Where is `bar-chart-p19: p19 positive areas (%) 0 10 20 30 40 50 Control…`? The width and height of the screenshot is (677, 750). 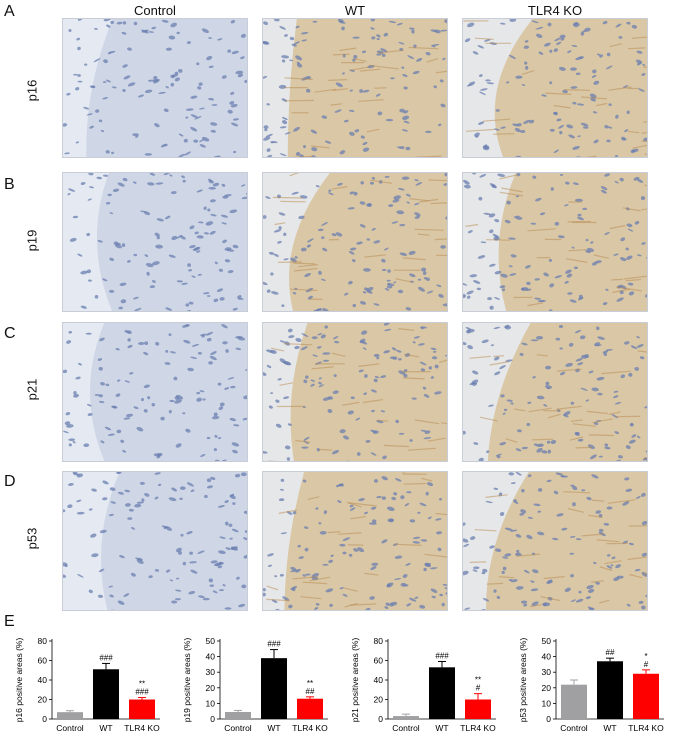 bar-chart-p19: p19 positive areas (%) 0 10 20 30 40 50 Control… is located at coordinates (257, 691).